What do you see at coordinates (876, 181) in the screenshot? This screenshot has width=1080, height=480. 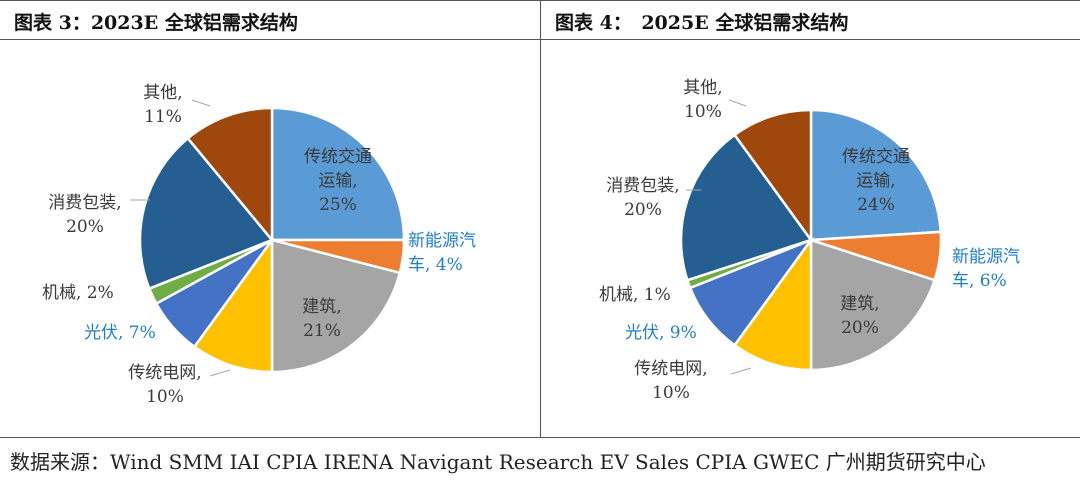 I see `data-label-traditional-transport: 传统交通运输, 24%` at bounding box center [876, 181].